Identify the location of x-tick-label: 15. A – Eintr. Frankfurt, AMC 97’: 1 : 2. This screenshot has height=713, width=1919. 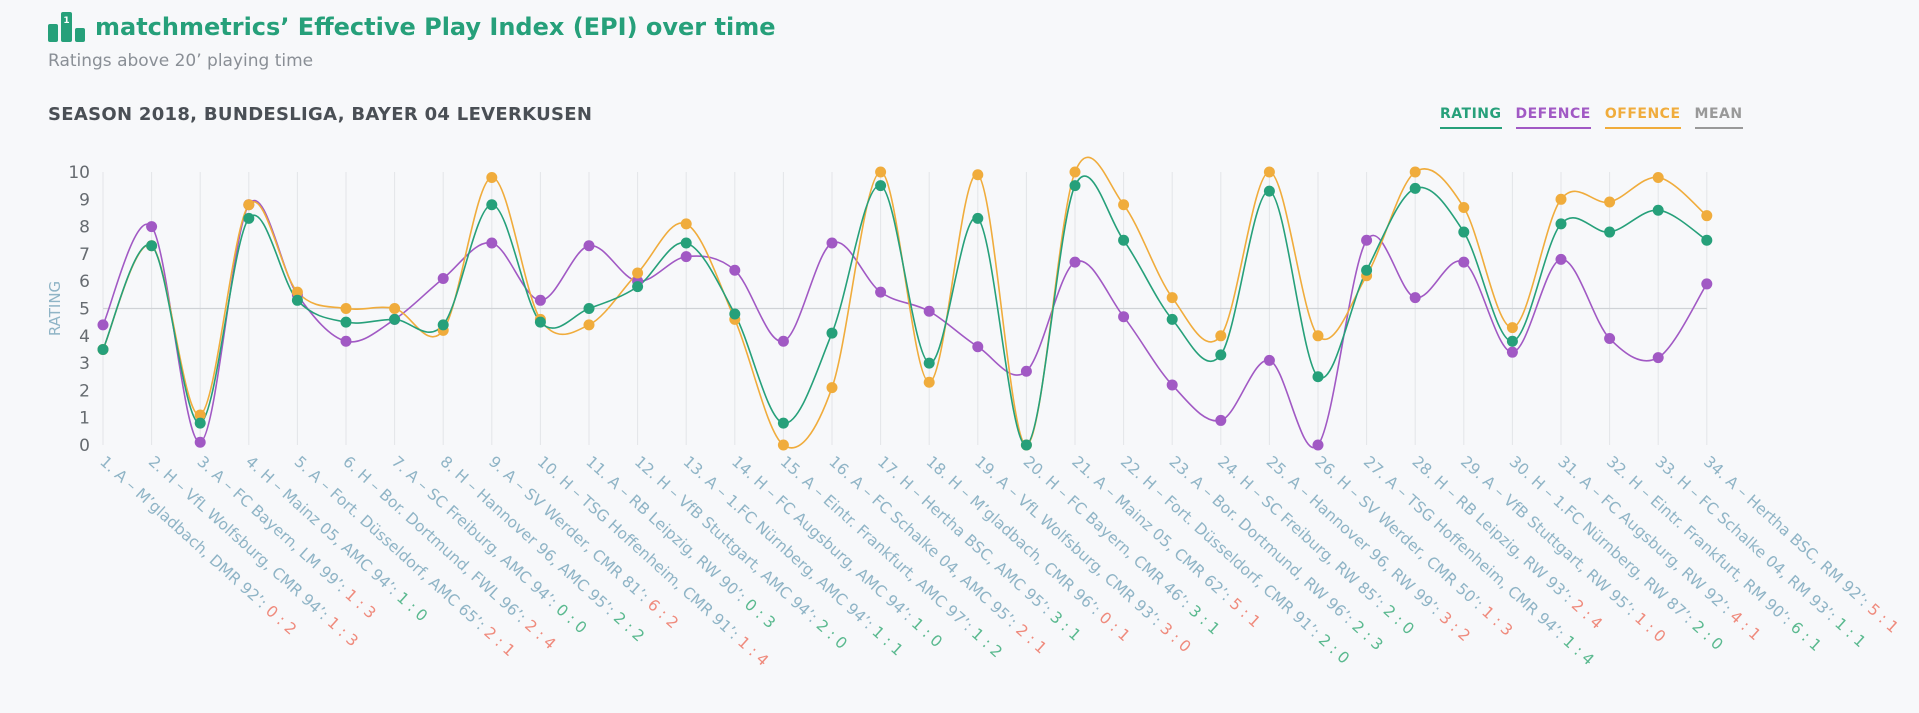
(891, 557).